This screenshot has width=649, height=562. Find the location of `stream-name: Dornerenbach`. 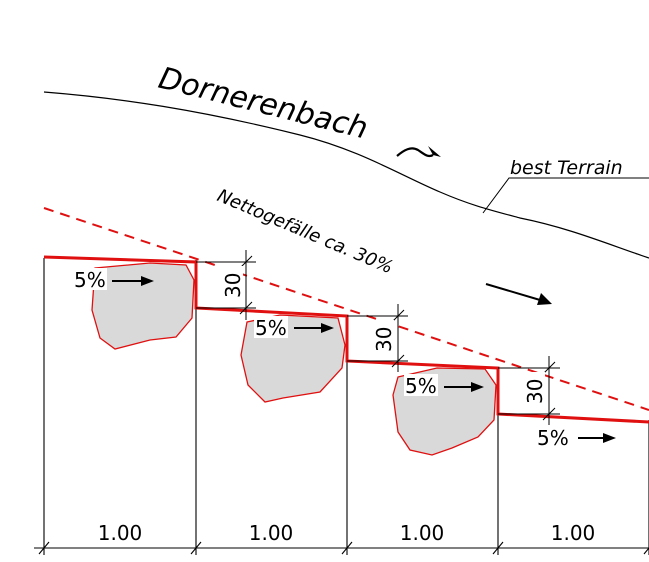

stream-name: Dornerenbach is located at coordinates (263, 104).